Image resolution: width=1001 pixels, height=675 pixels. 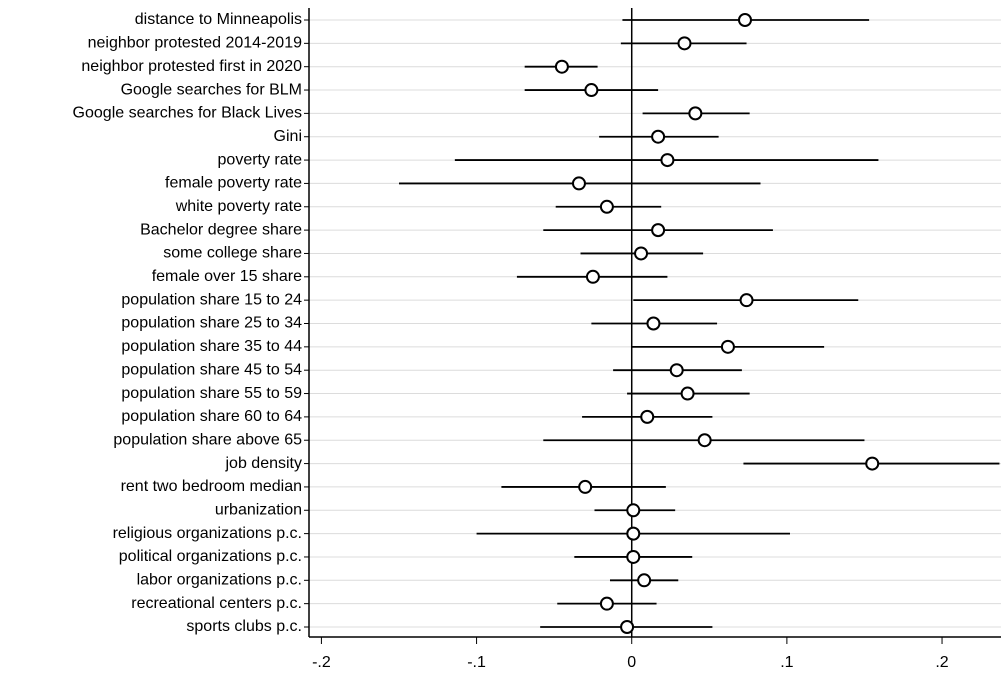 I want to click on y-tick-label: population share 60 to 64, so click(x=211, y=416).